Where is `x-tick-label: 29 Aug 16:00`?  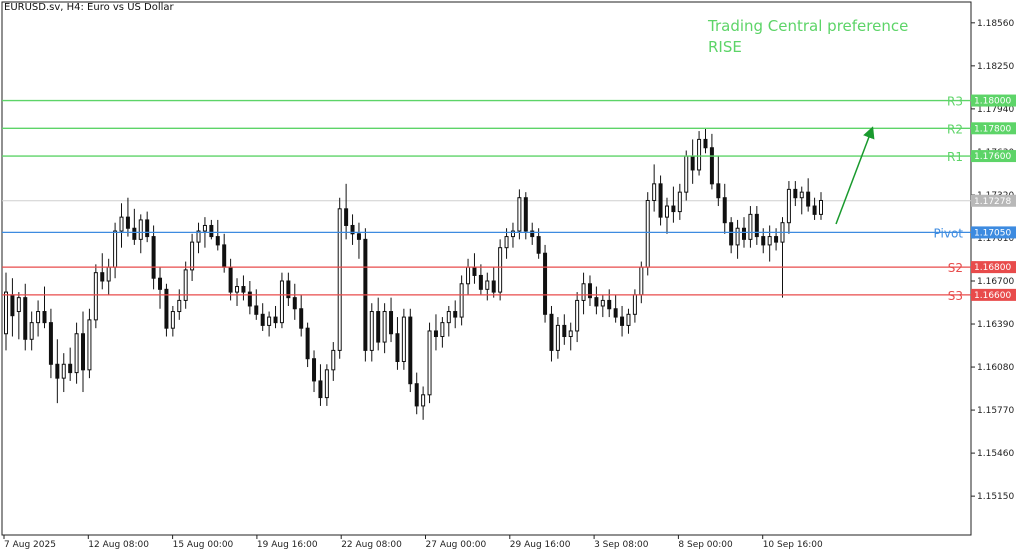
x-tick-label: 29 Aug 16:00 is located at coordinates (540, 545).